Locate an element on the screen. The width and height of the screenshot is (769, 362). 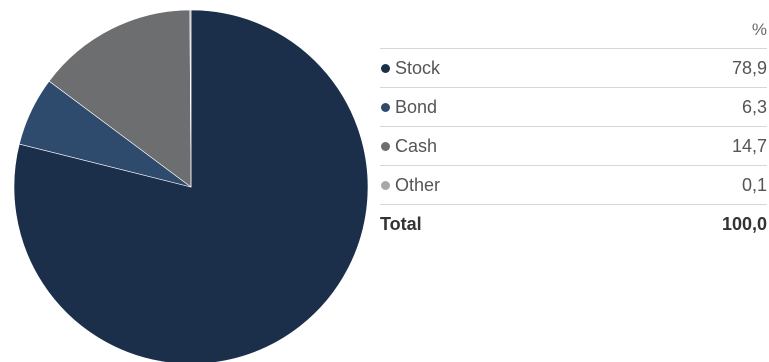
other-legend-dot is located at coordinates (385, 185).